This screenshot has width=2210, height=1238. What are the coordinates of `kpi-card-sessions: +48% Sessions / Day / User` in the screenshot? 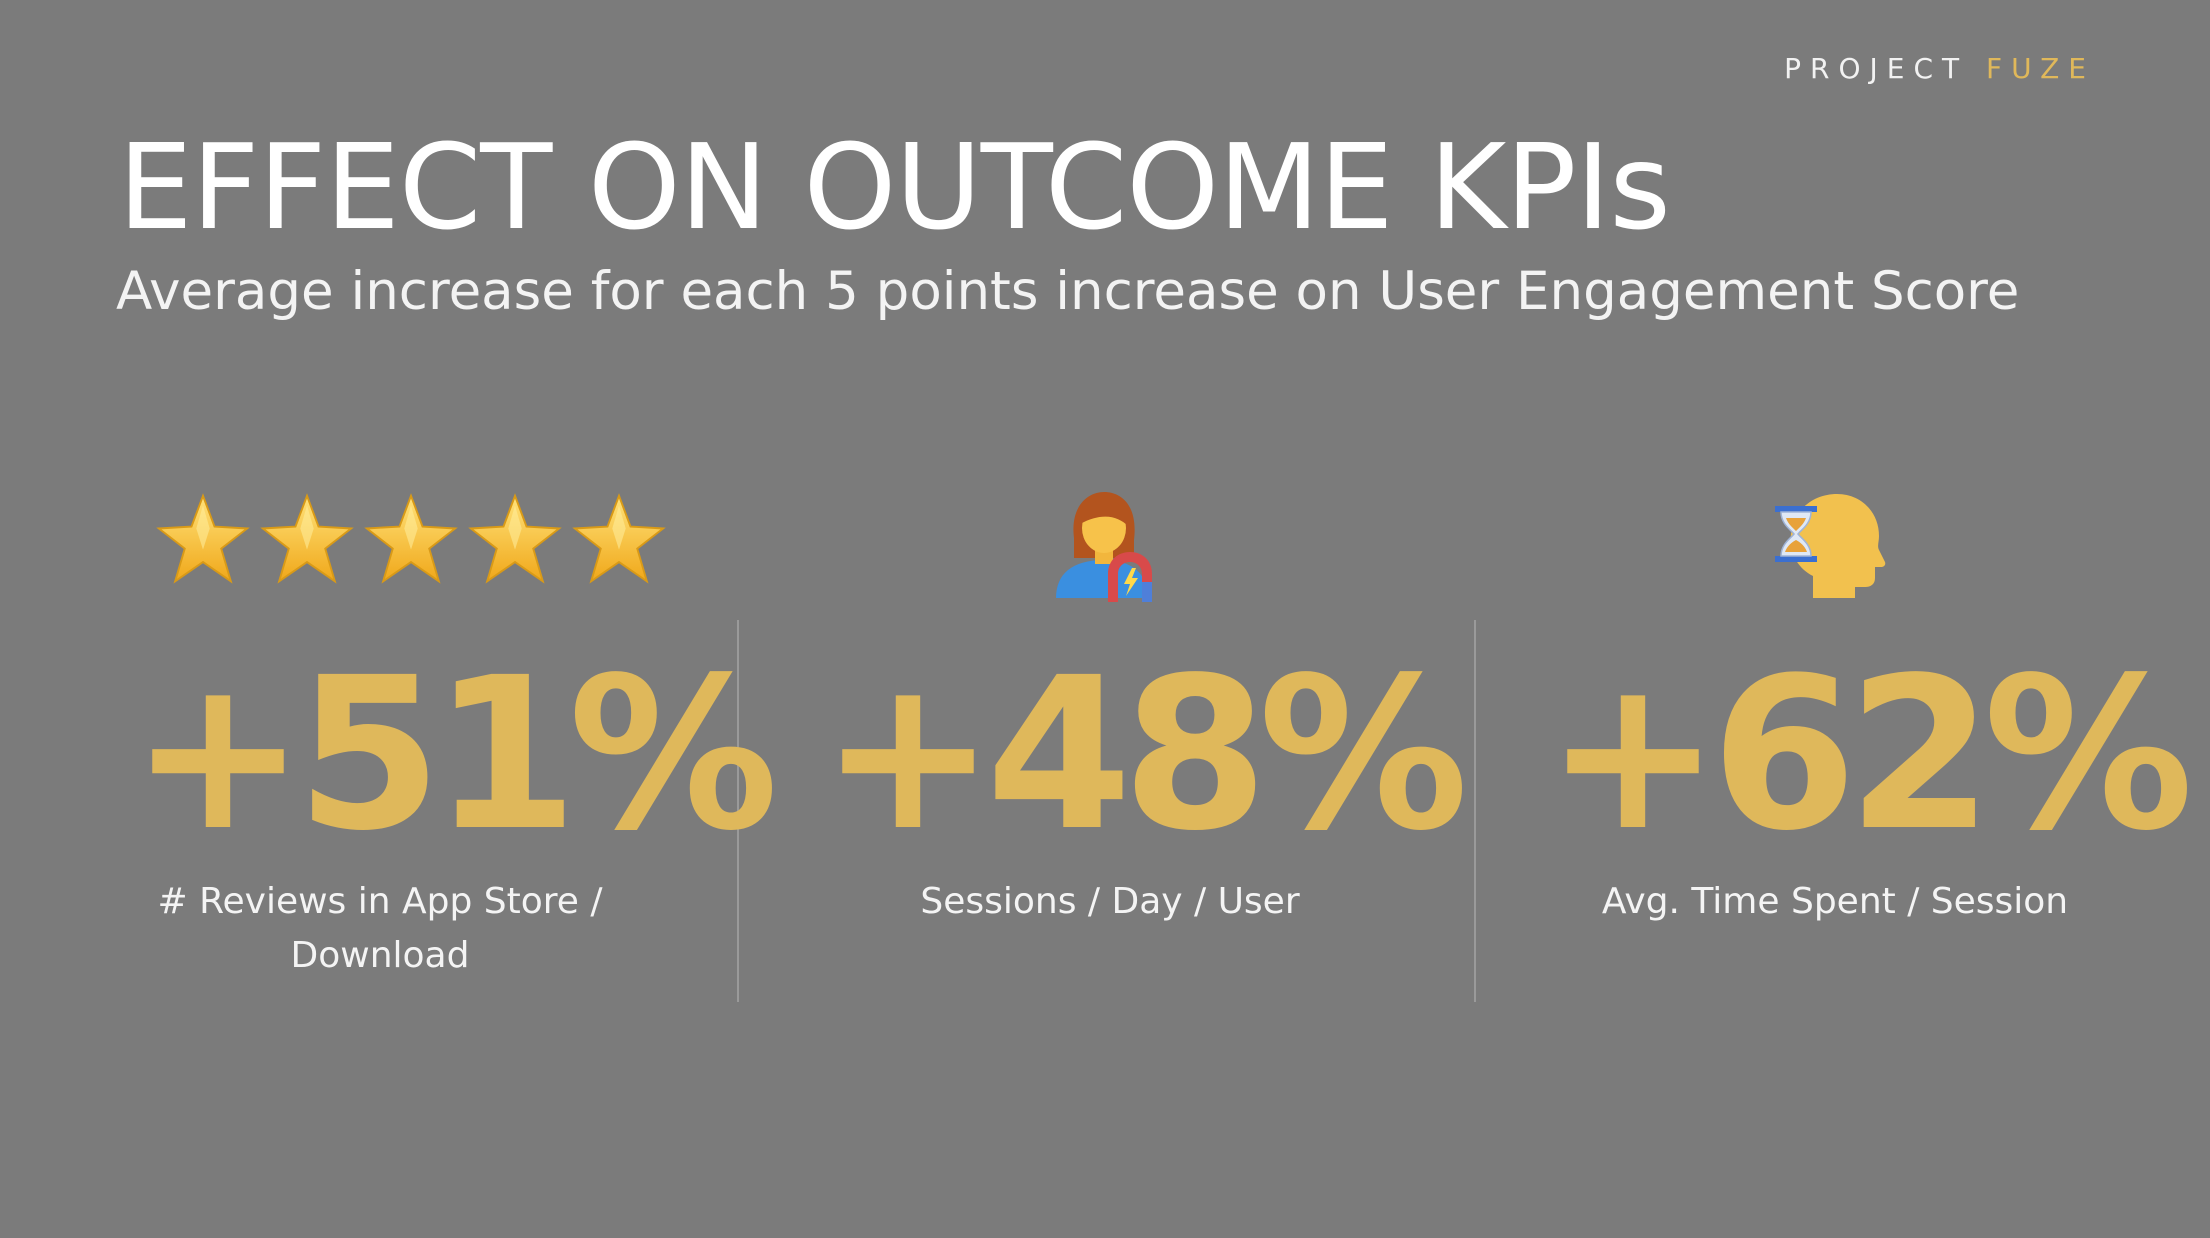 It's located at (1144, 740).